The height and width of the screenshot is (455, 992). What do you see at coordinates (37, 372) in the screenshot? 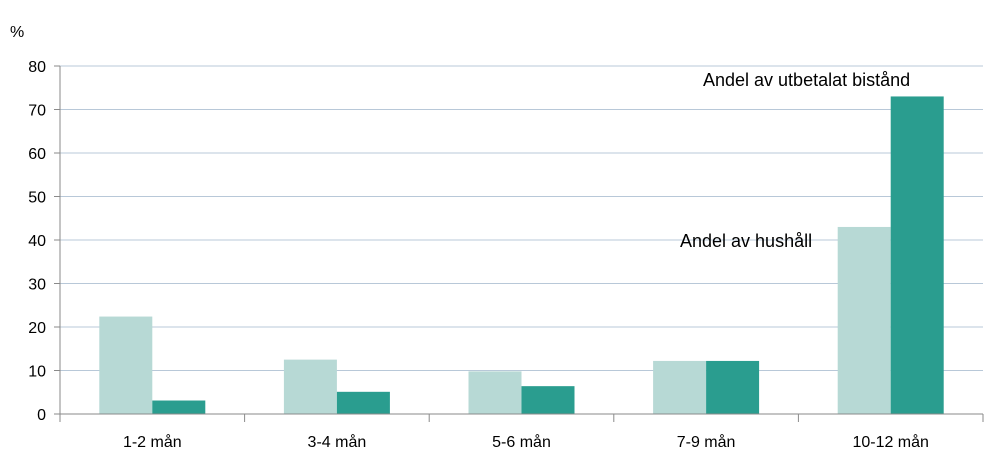
I see `y-tick-label: 10` at bounding box center [37, 372].